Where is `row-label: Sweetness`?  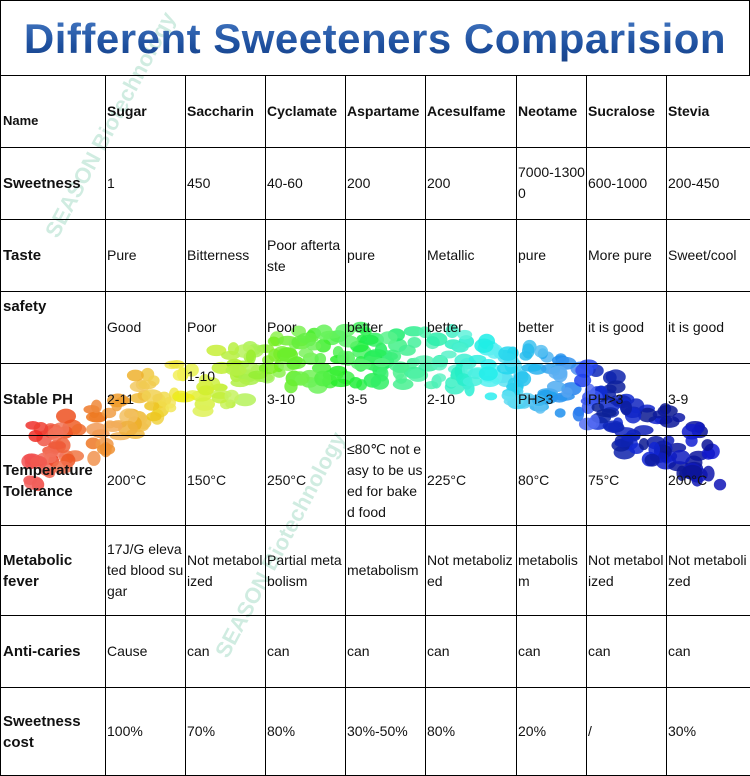
row-label: Sweetness is located at coordinates (53, 184).